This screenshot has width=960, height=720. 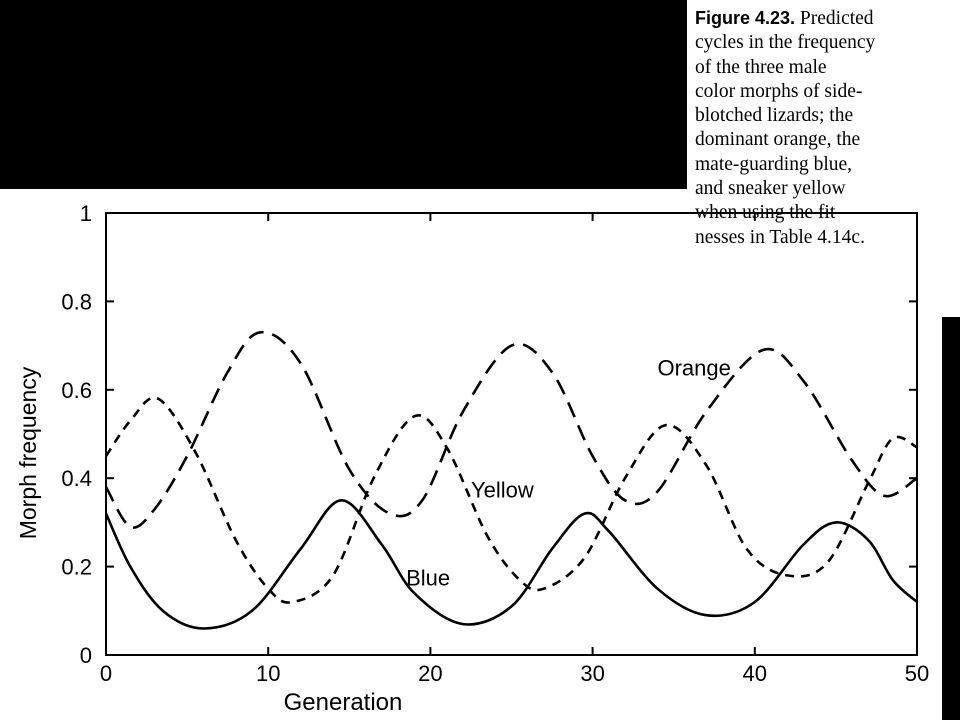 I want to click on x-tick-label: 0, so click(x=106, y=673).